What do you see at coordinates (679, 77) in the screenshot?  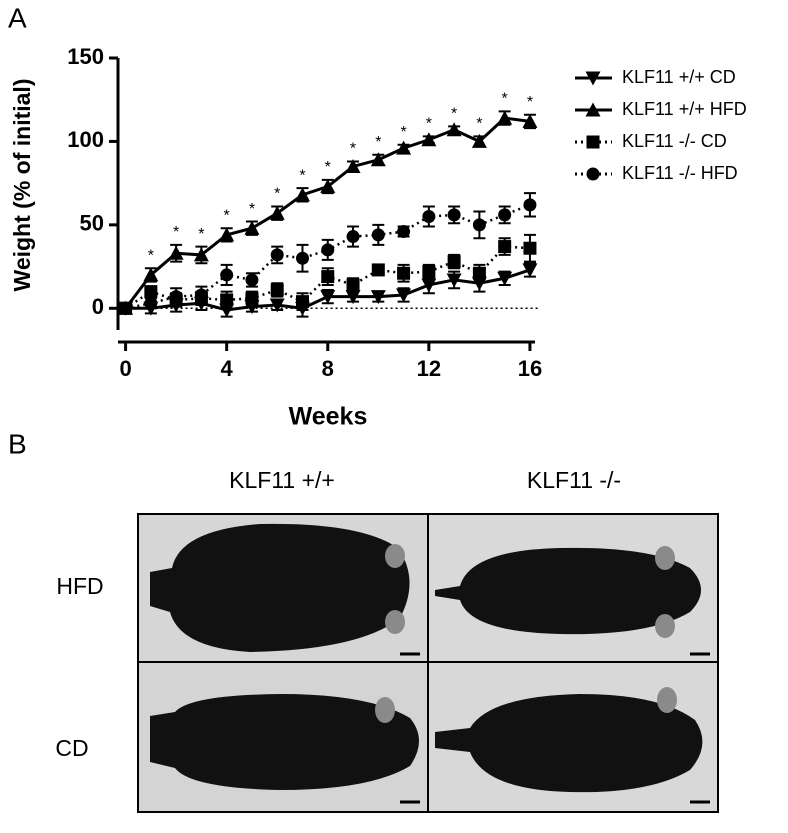 I see `legend-label: KLF11 +/+ CD` at bounding box center [679, 77].